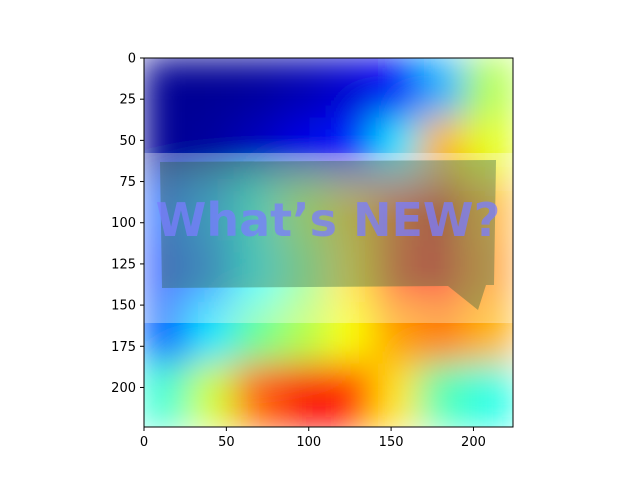 The width and height of the screenshot is (640, 480). What do you see at coordinates (132, 59) in the screenshot?
I see `y-tick-label: 0` at bounding box center [132, 59].